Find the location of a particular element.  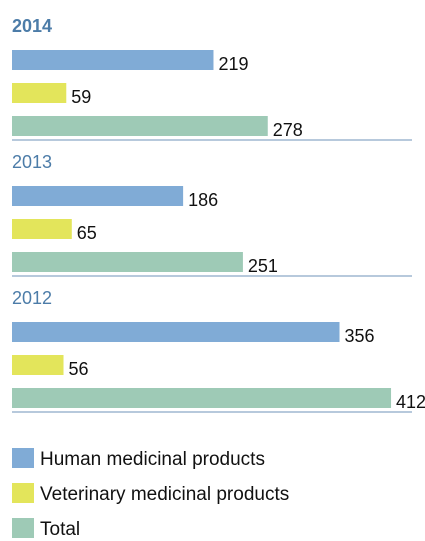

legend-label: Human medicinal products is located at coordinates (152, 459).